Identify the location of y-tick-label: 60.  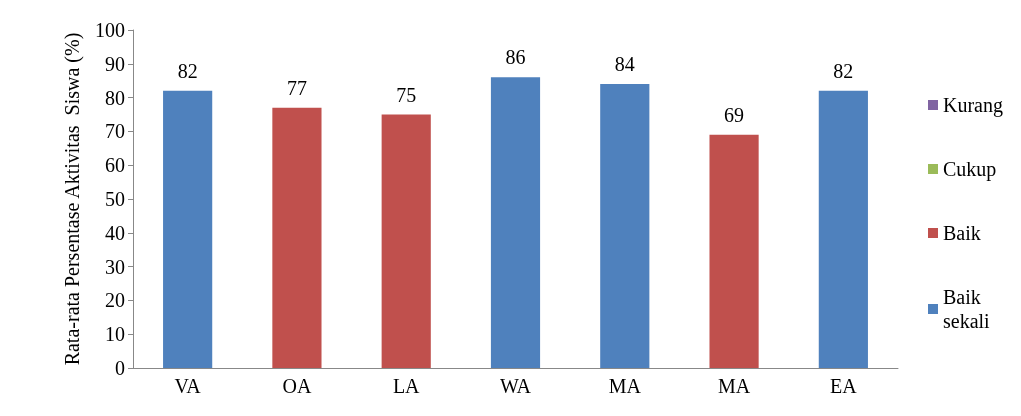
(115, 165).